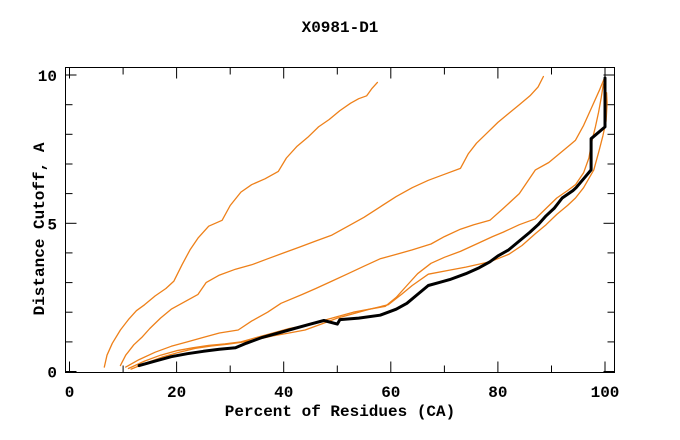 Image resolution: width=680 pixels, height=440 pixels. What do you see at coordinates (52, 225) in the screenshot?
I see `y-tick-label: 5` at bounding box center [52, 225].